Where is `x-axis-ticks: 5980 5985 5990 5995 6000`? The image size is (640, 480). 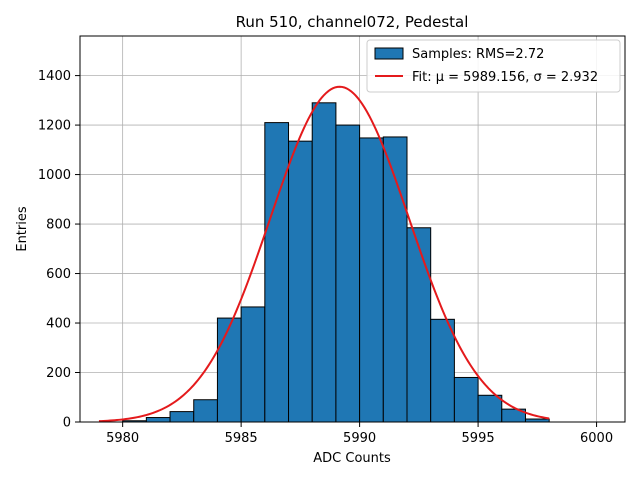 x-axis-ticks: 5980 5985 5990 5995 6000 is located at coordinates (359, 434).